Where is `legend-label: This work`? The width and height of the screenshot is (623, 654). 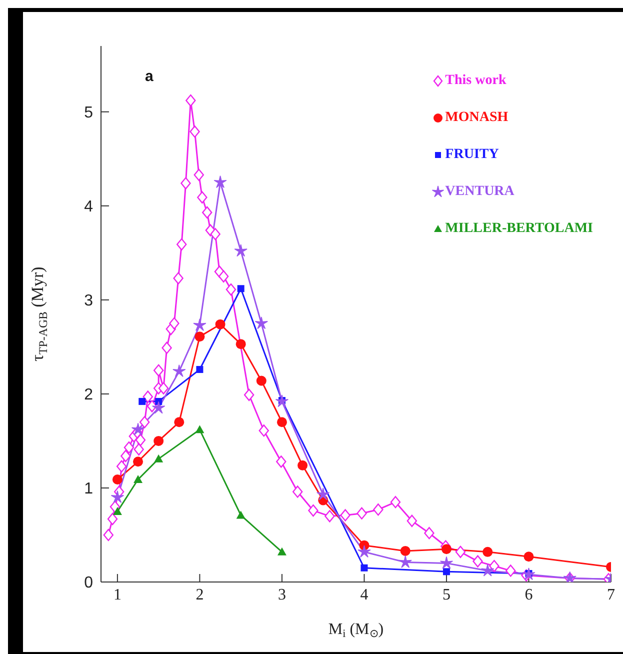
legend-label: This work is located at coordinates (475, 80).